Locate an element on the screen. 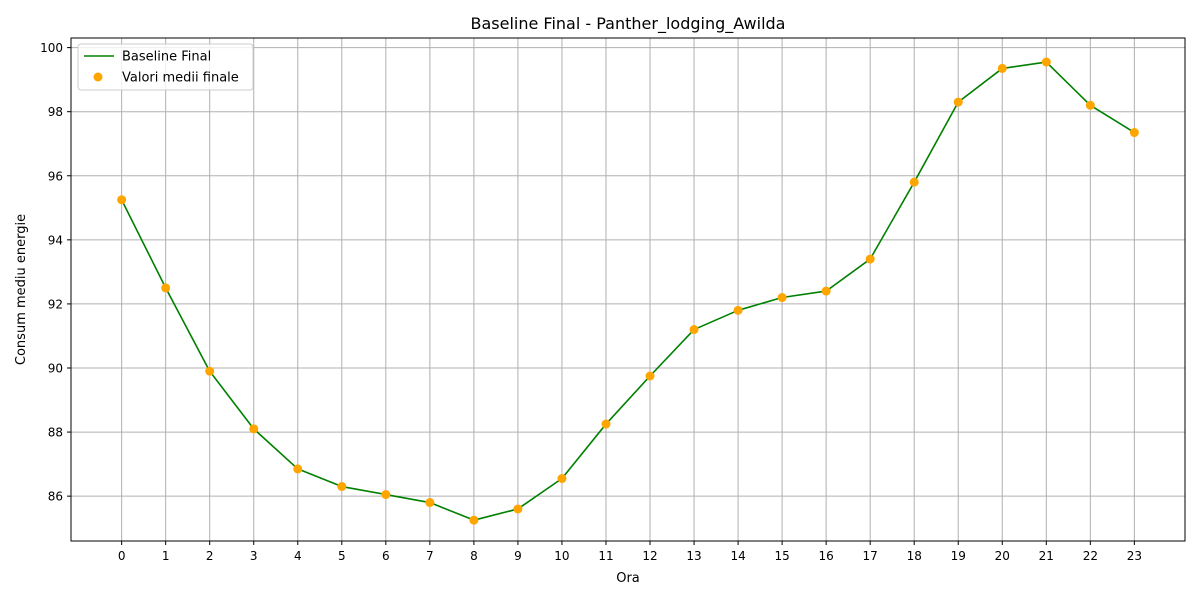 The width and height of the screenshot is (1200, 600). legend-box is located at coordinates (165, 67).